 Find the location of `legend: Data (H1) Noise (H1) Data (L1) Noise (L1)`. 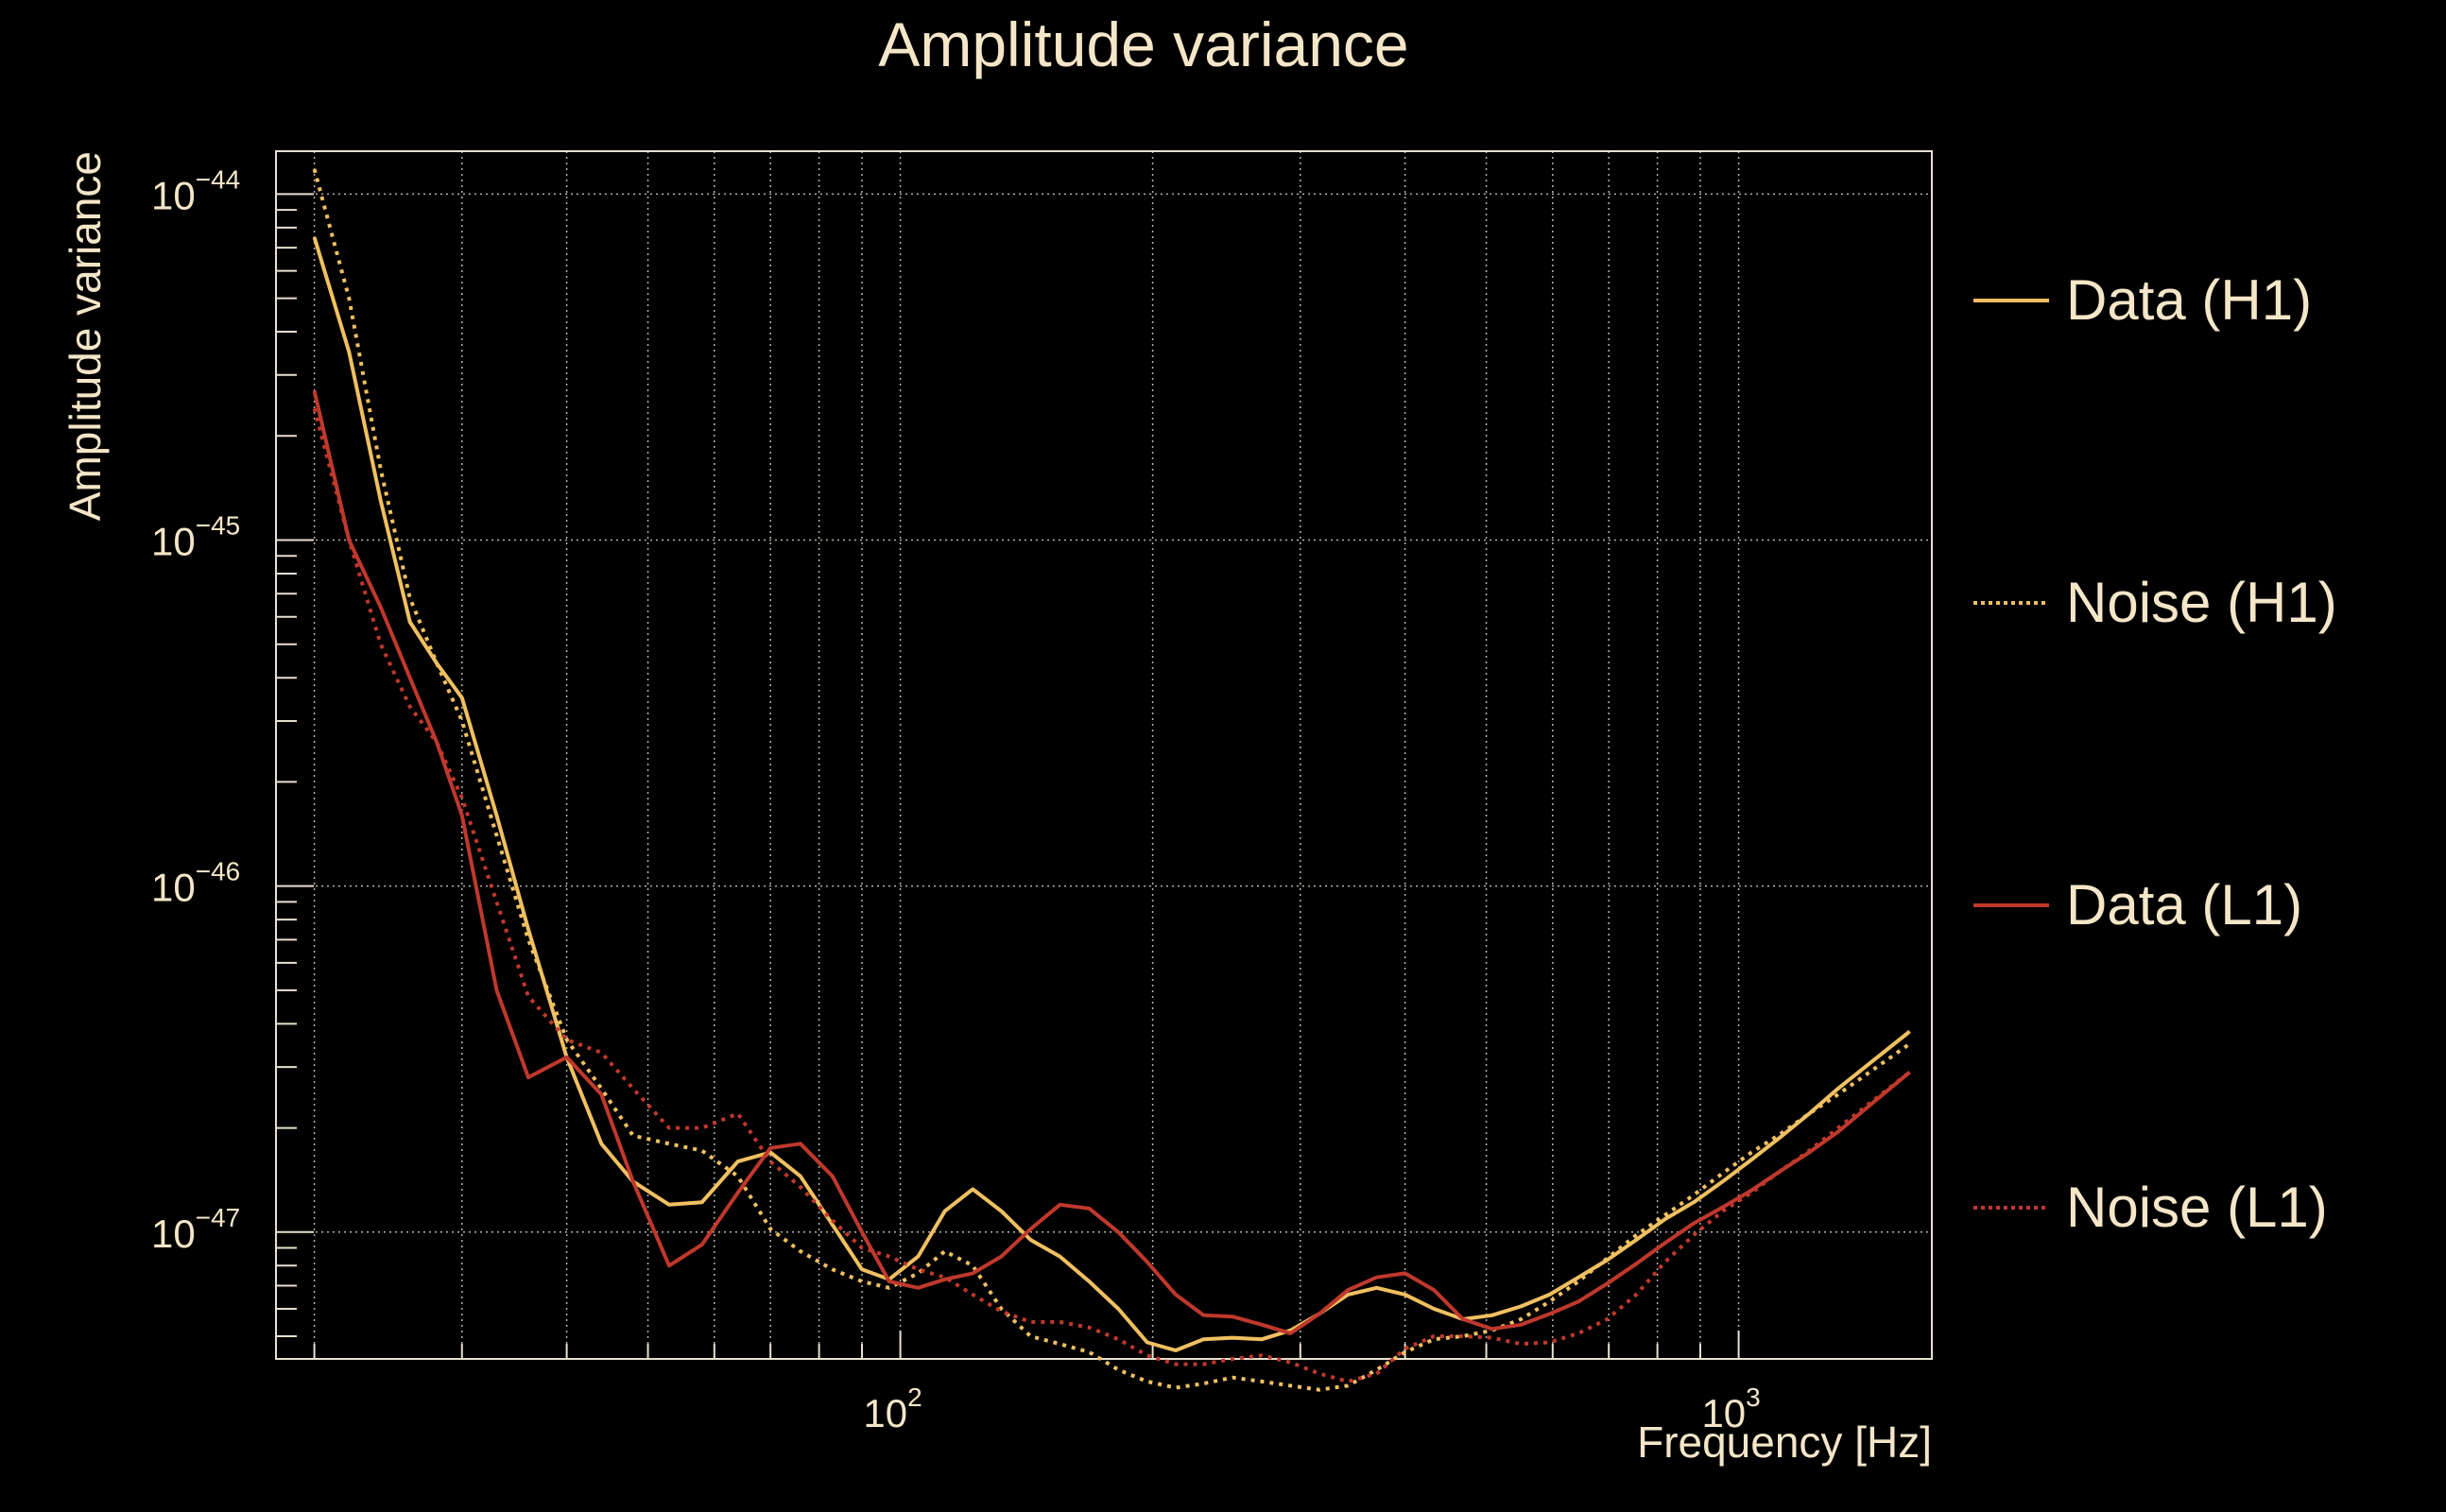

legend: Data (H1) Noise (H1) Data (L1) Noise (L1) is located at coordinates (2155, 753).